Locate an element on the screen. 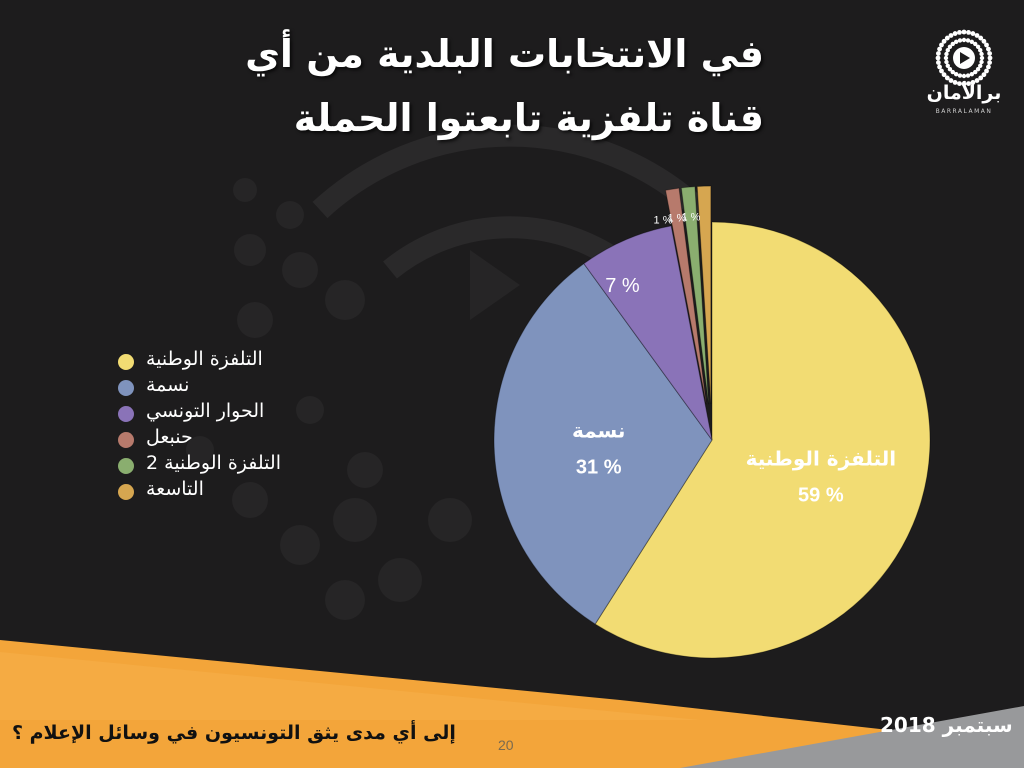  legend-label: الحوار التونسي is located at coordinates (205, 411).